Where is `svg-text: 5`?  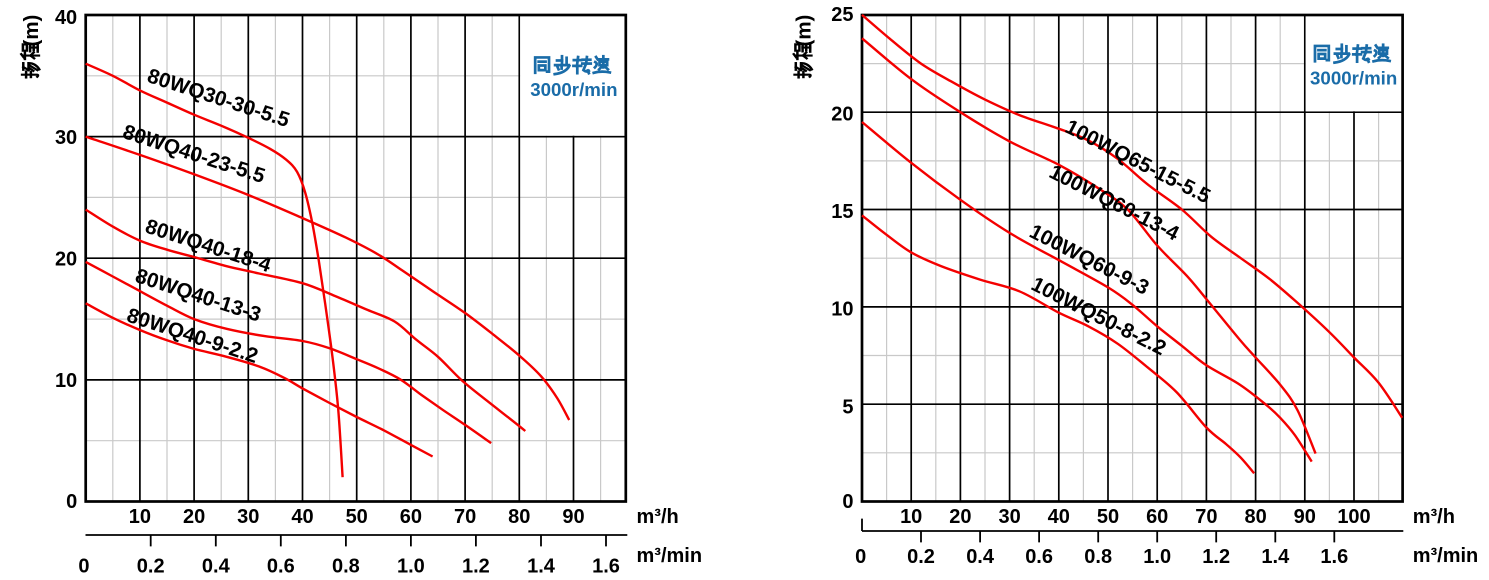 svg-text: 5 is located at coordinates (847, 407).